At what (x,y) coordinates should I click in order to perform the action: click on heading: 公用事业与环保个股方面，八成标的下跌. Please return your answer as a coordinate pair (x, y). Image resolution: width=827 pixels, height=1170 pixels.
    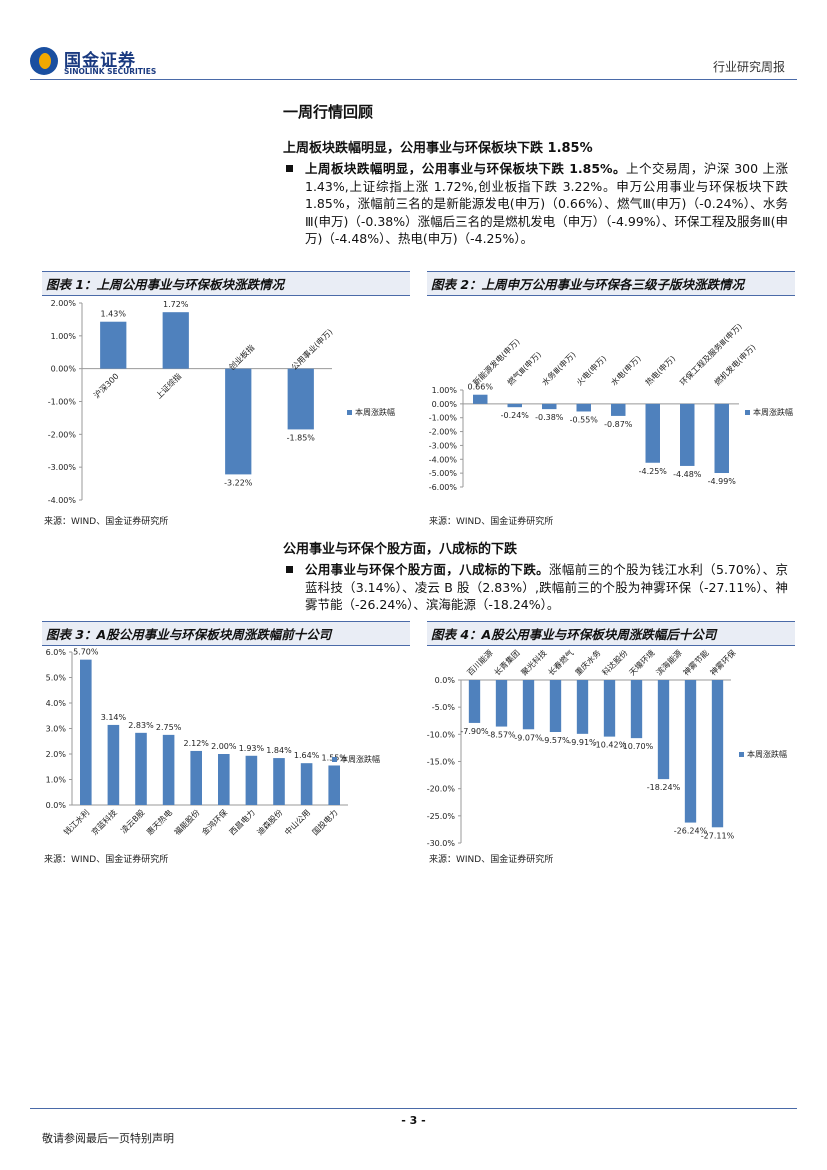
    Looking at the image, I should click on (400, 549).